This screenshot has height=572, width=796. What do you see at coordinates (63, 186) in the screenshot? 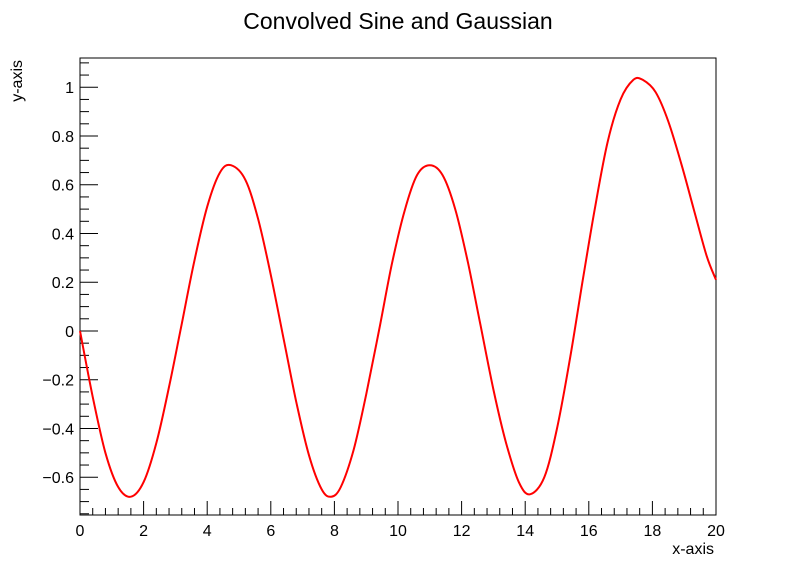
I see `y-tick-label: 0.6` at bounding box center [63, 186].